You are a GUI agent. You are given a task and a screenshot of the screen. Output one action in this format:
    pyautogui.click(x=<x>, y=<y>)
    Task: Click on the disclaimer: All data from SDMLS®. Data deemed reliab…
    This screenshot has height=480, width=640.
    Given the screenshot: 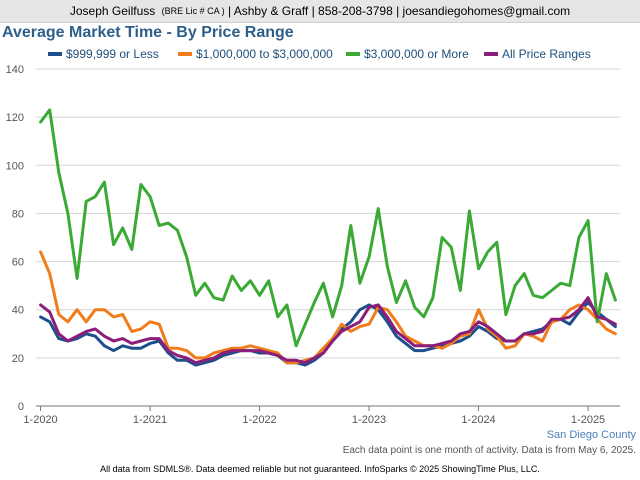 What is the action you would take?
    pyautogui.click(x=320, y=469)
    